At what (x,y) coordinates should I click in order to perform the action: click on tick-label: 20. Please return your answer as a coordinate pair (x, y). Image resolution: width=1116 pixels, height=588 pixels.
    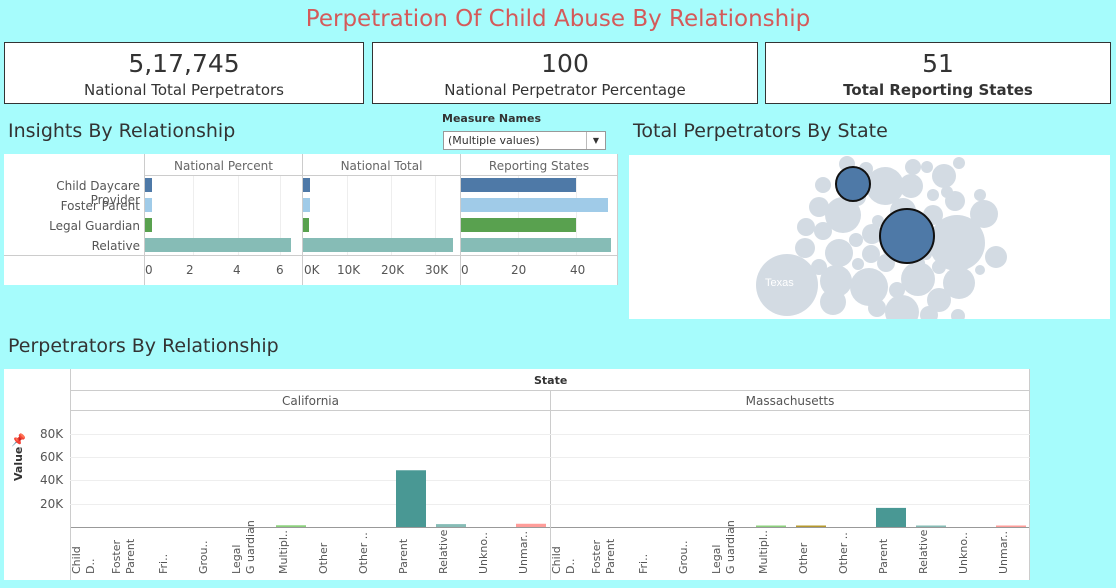
    Looking at the image, I should click on (519, 270).